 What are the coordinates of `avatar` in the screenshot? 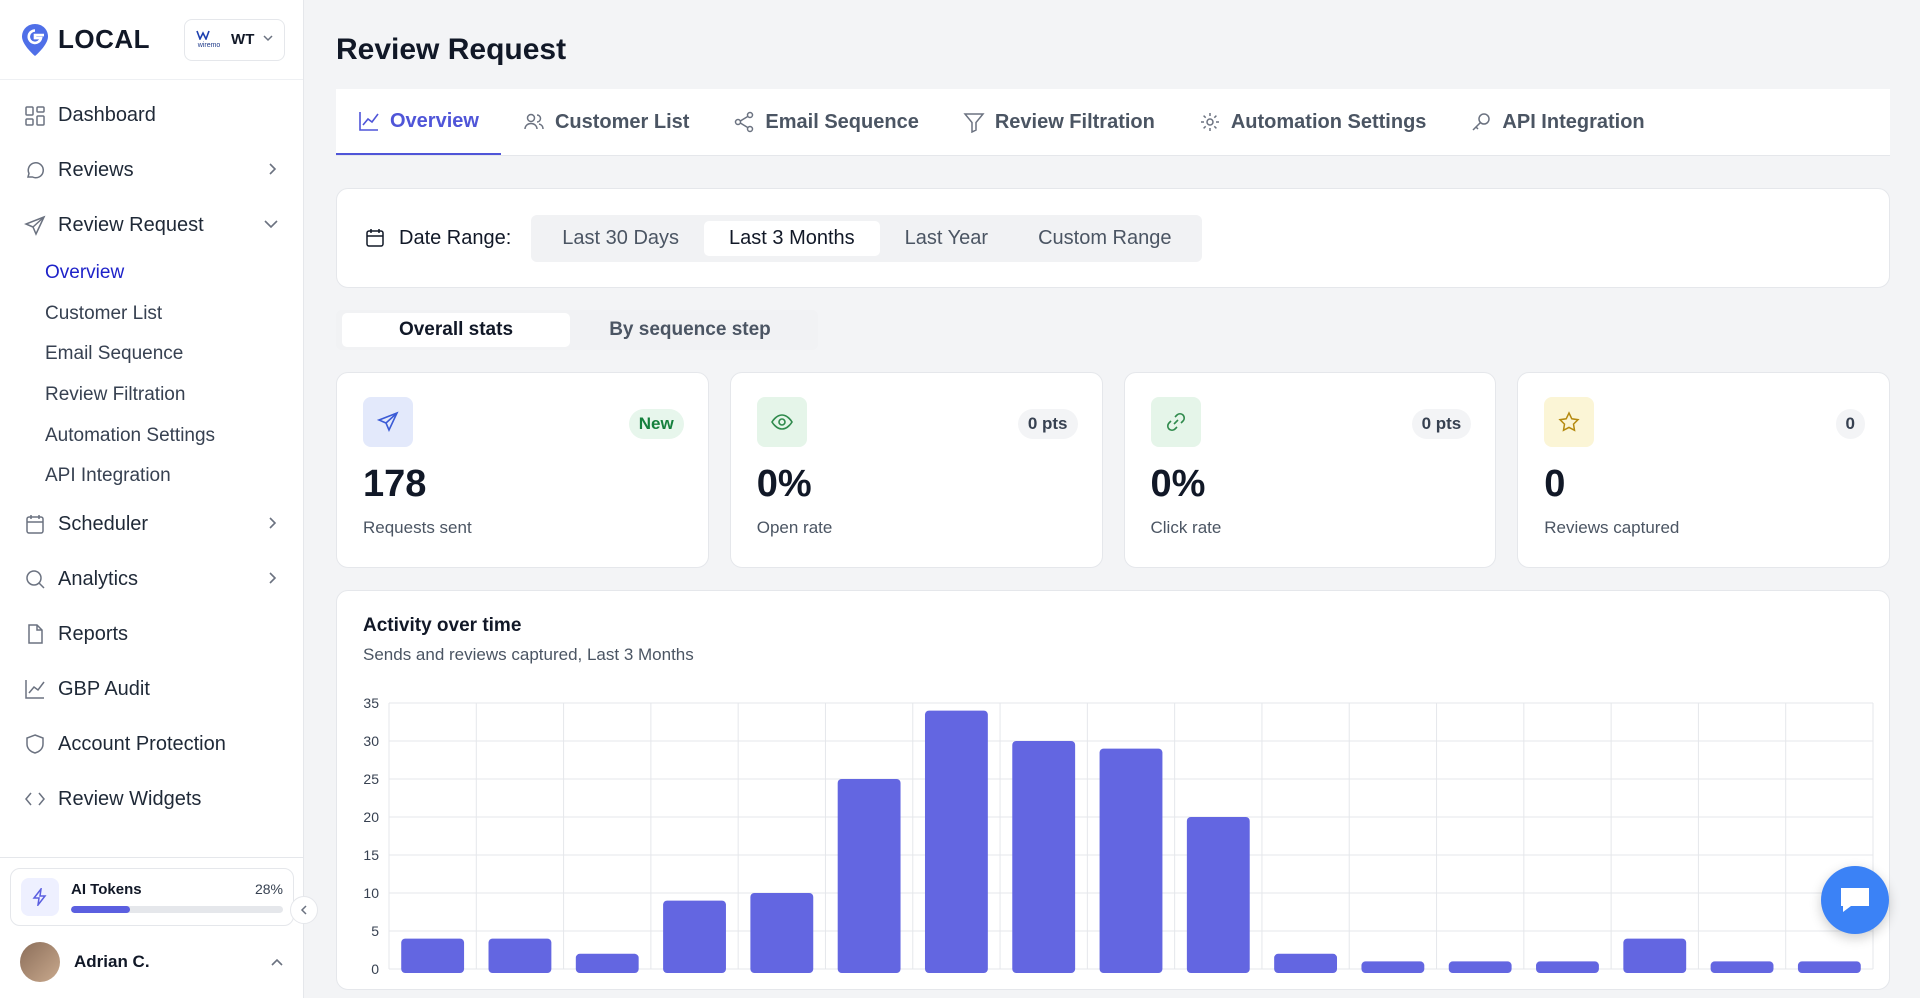 It's located at (40, 962).